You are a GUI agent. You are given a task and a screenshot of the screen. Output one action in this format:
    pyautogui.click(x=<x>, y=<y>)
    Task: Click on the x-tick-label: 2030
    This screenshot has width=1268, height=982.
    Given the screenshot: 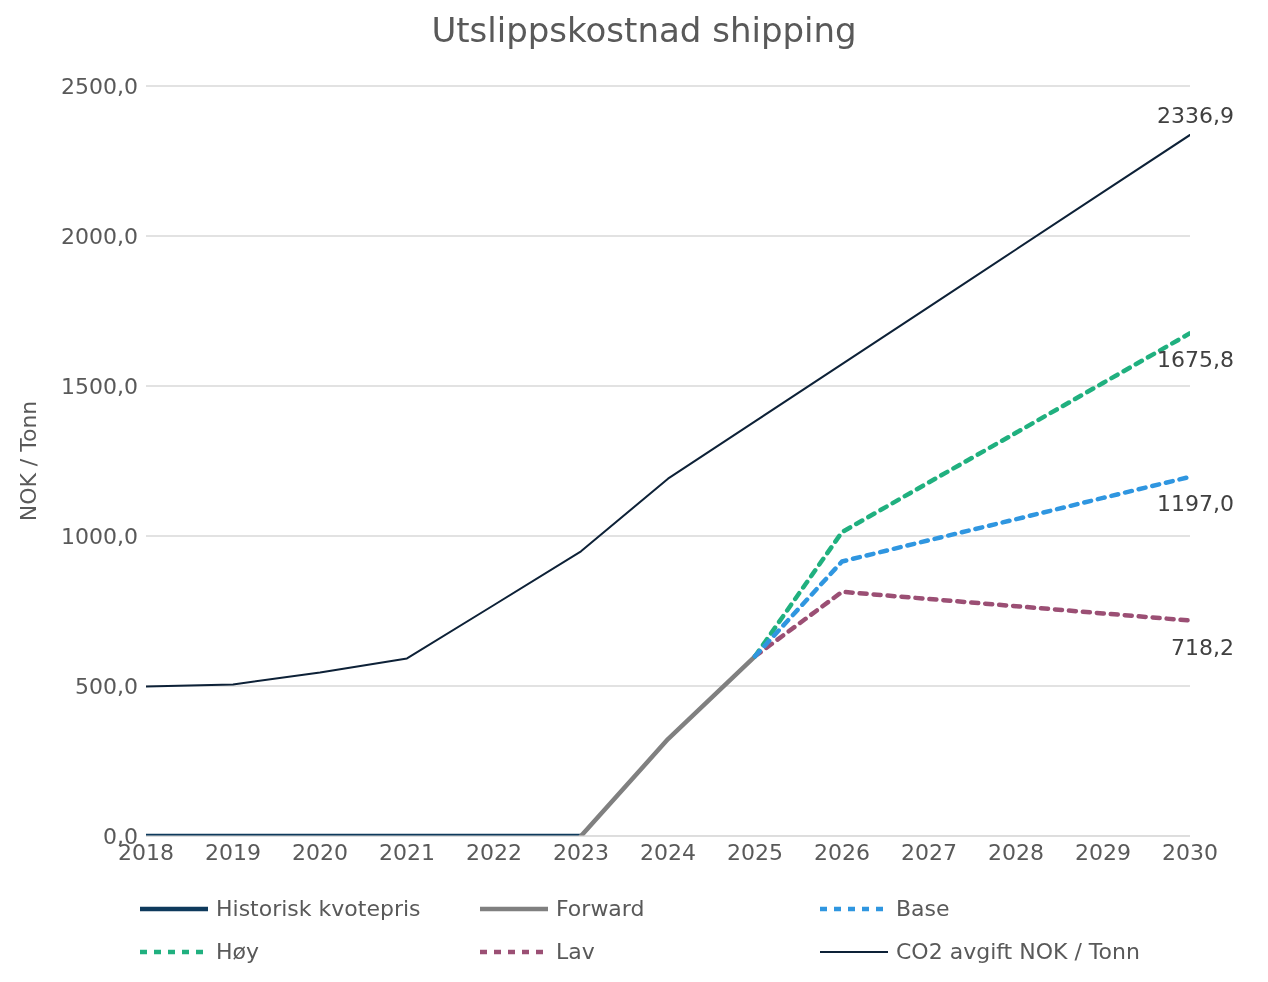 What is the action you would take?
    pyautogui.click(x=1190, y=852)
    